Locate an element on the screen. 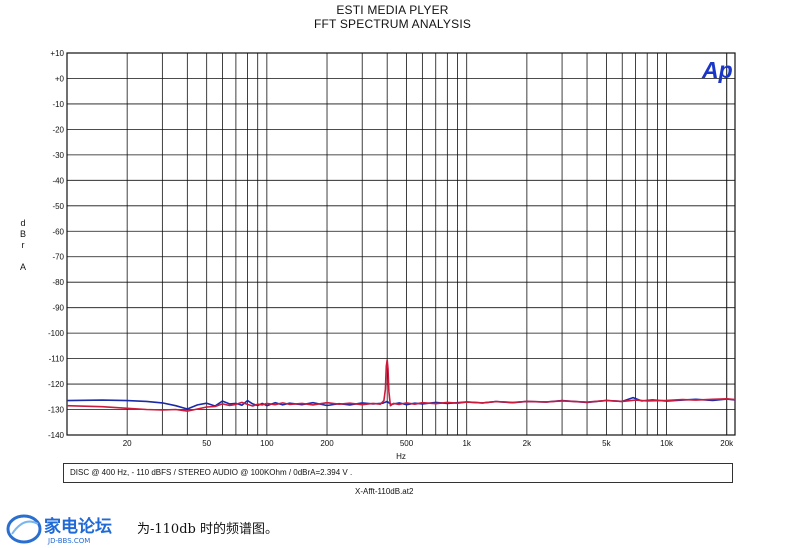  y-tick-label: +0 is located at coordinates (60, 78).